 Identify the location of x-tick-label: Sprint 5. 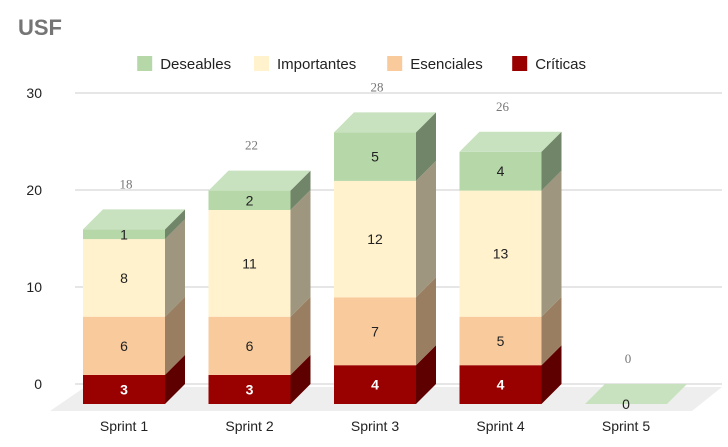
(626, 426).